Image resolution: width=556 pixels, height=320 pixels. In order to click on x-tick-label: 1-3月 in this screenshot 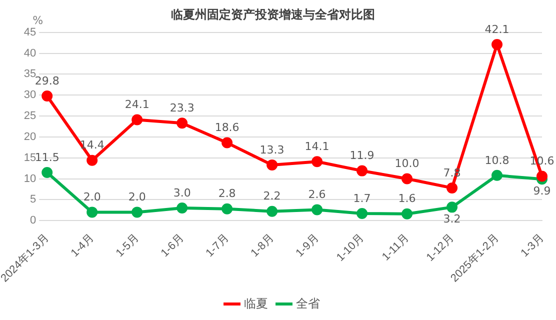, I will do `click(532, 246)`.